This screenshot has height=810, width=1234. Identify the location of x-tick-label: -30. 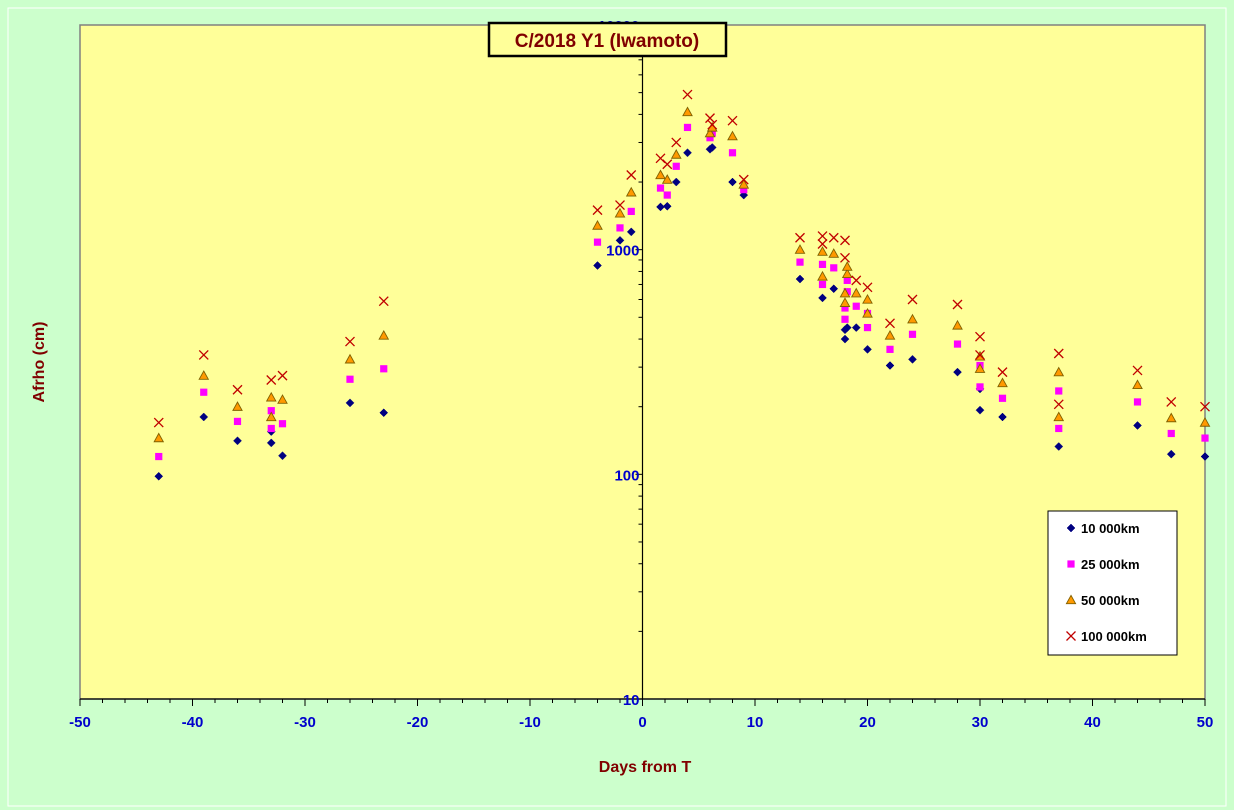
(305, 722).